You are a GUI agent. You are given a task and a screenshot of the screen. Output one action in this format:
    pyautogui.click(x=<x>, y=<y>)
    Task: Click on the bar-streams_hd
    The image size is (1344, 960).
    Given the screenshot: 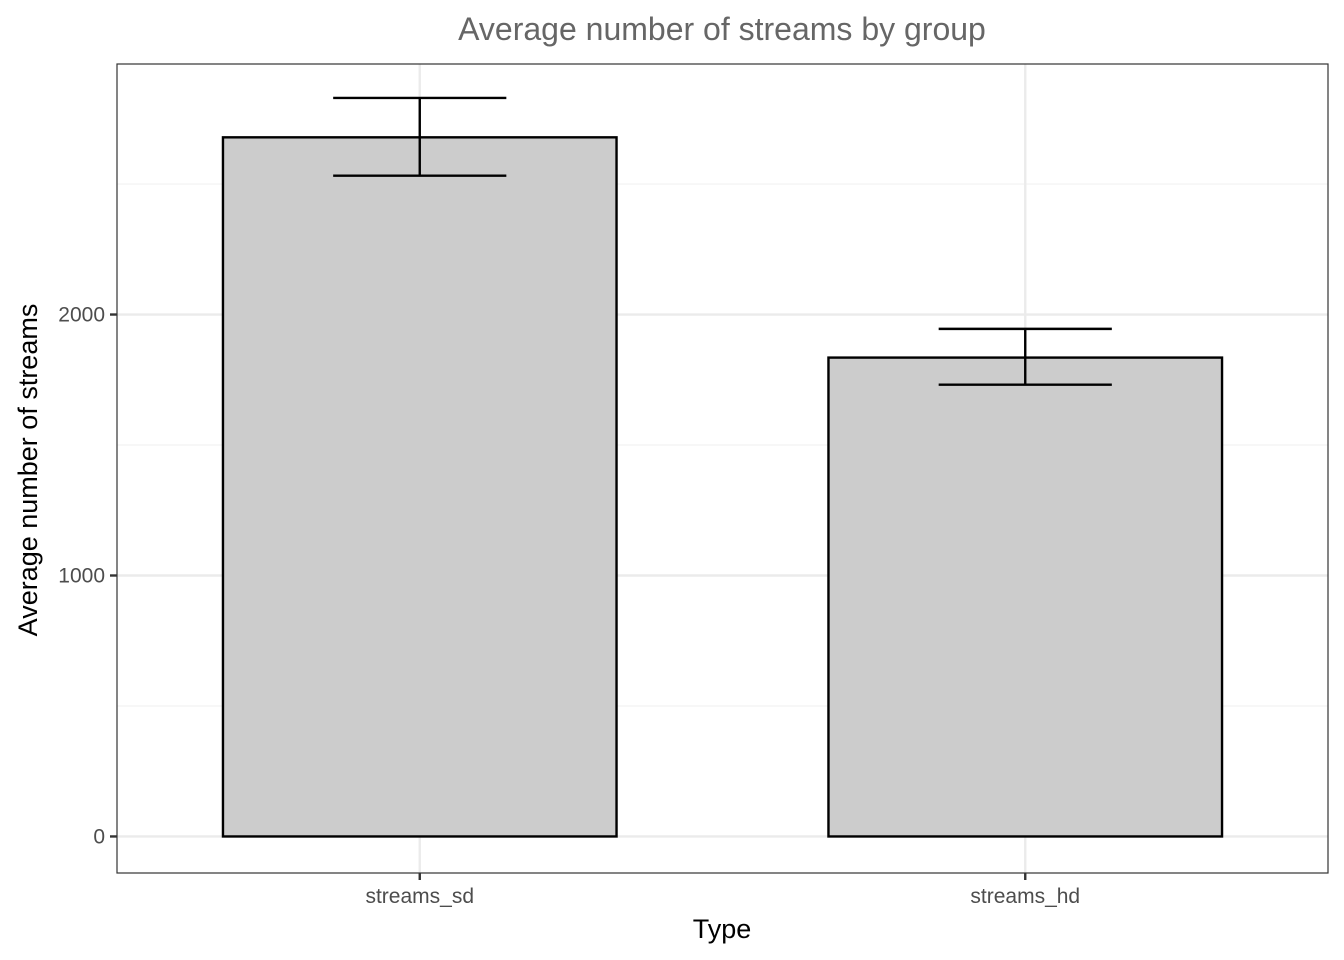 What is the action you would take?
    pyautogui.click(x=1025, y=597)
    